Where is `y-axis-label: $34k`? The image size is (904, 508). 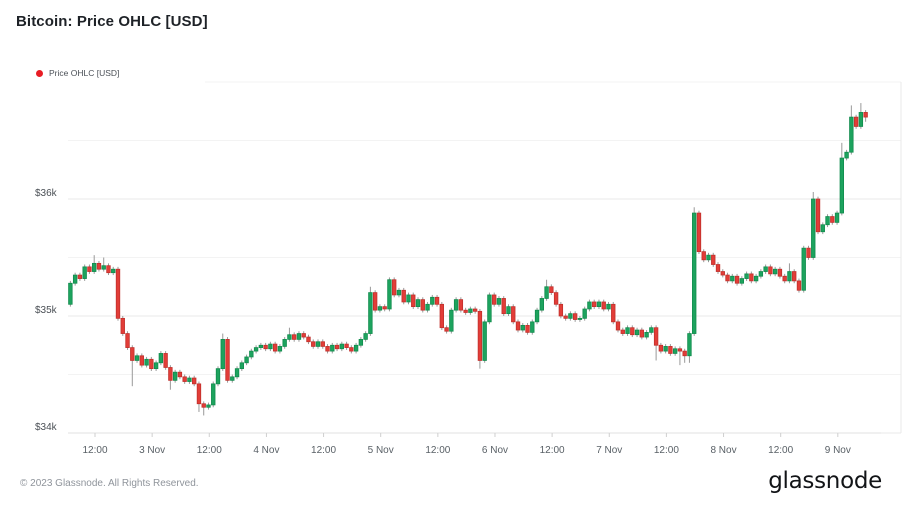
y-axis-label: $34k is located at coordinates (46, 427).